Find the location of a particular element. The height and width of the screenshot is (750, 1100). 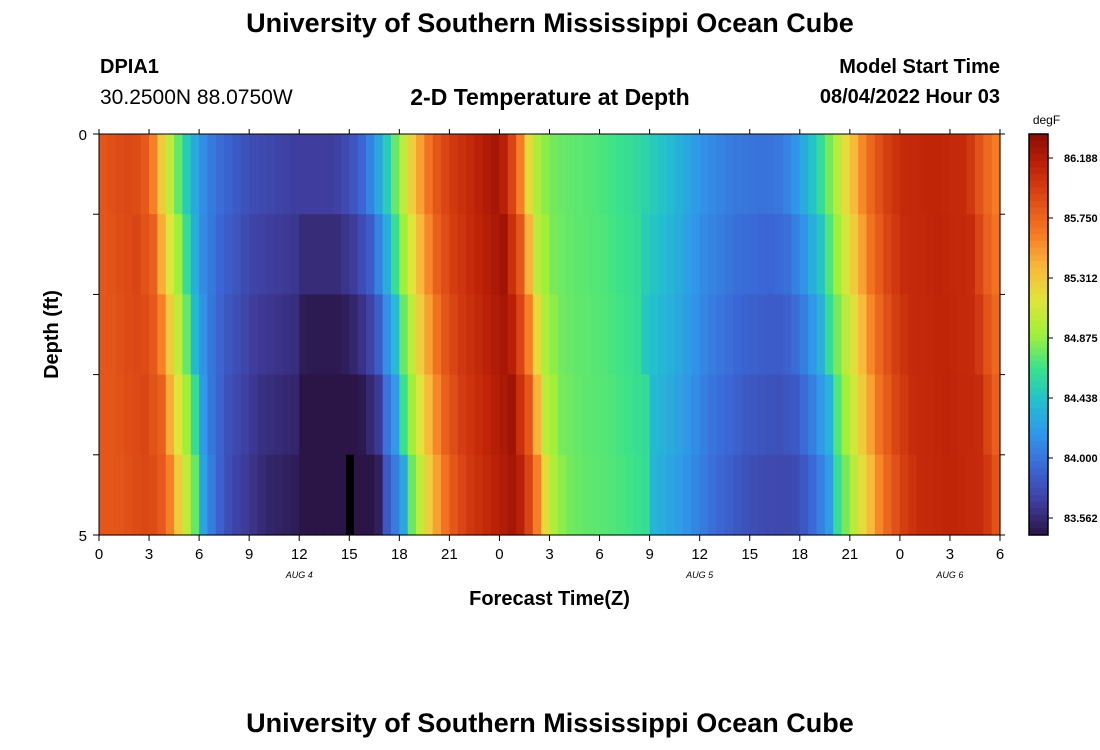

y-tick-label: 0 is located at coordinates (83, 135).